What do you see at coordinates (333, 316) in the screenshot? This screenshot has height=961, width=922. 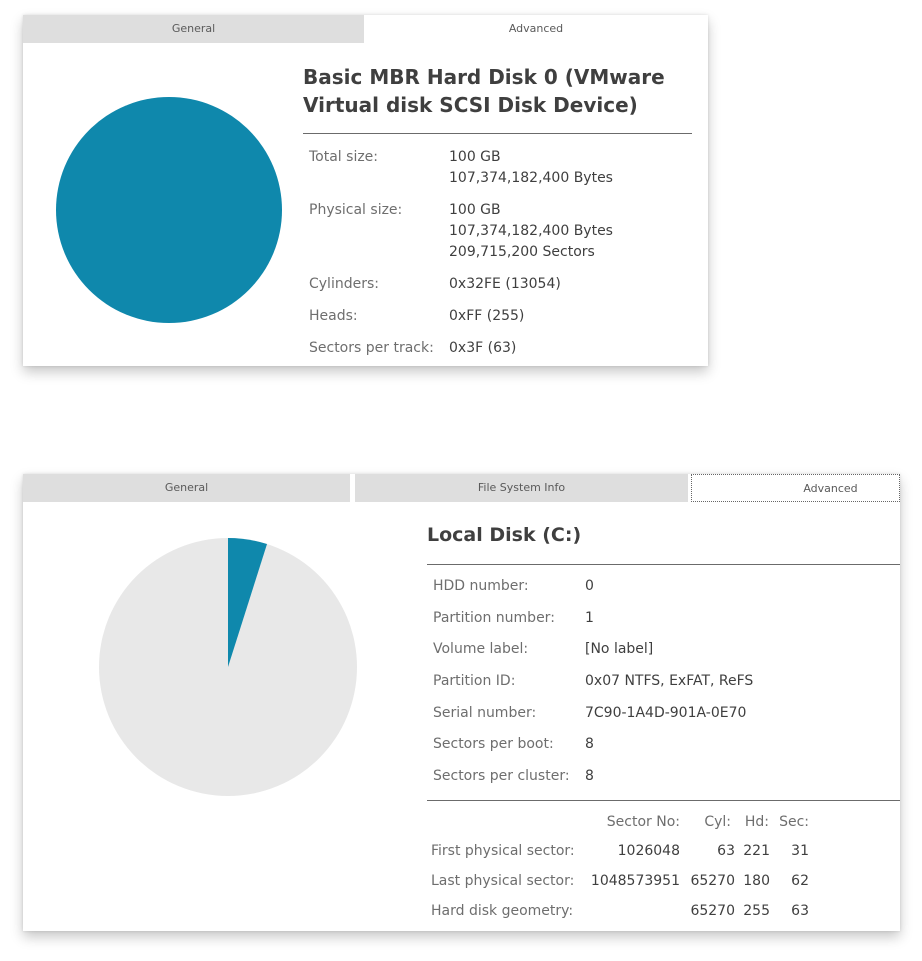 I see `heads-label: Heads:` at bounding box center [333, 316].